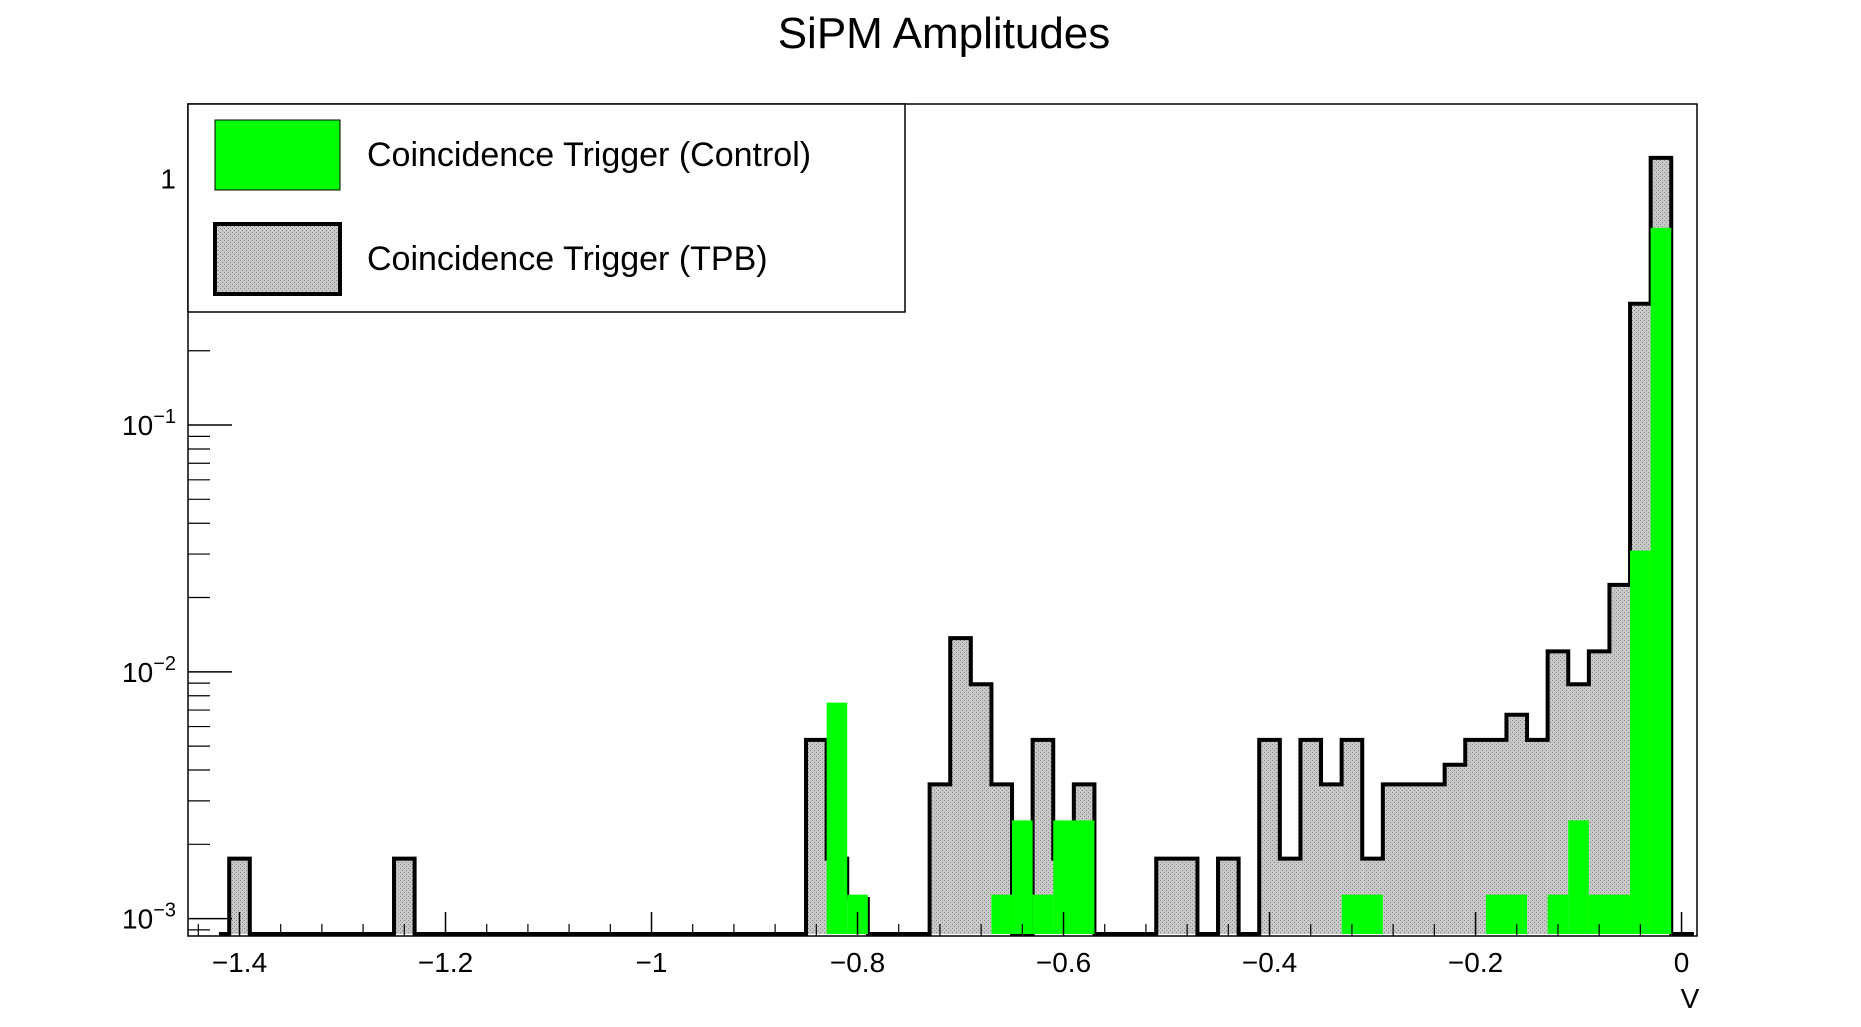 The image size is (1861, 1027). I want to click on x-tick-label: −0.6, so click(1063, 962).